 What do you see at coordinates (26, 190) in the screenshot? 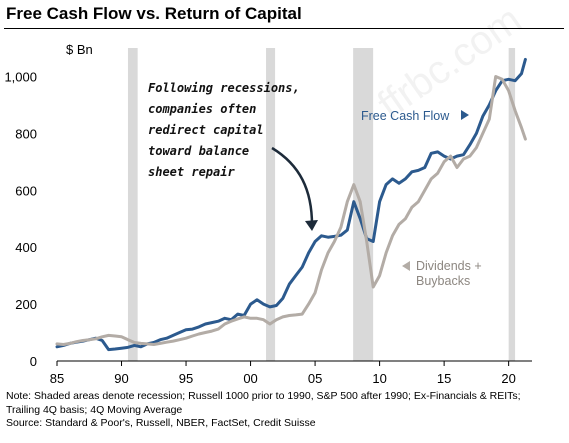
I see `y-tick-label-600: 600` at bounding box center [26, 190].